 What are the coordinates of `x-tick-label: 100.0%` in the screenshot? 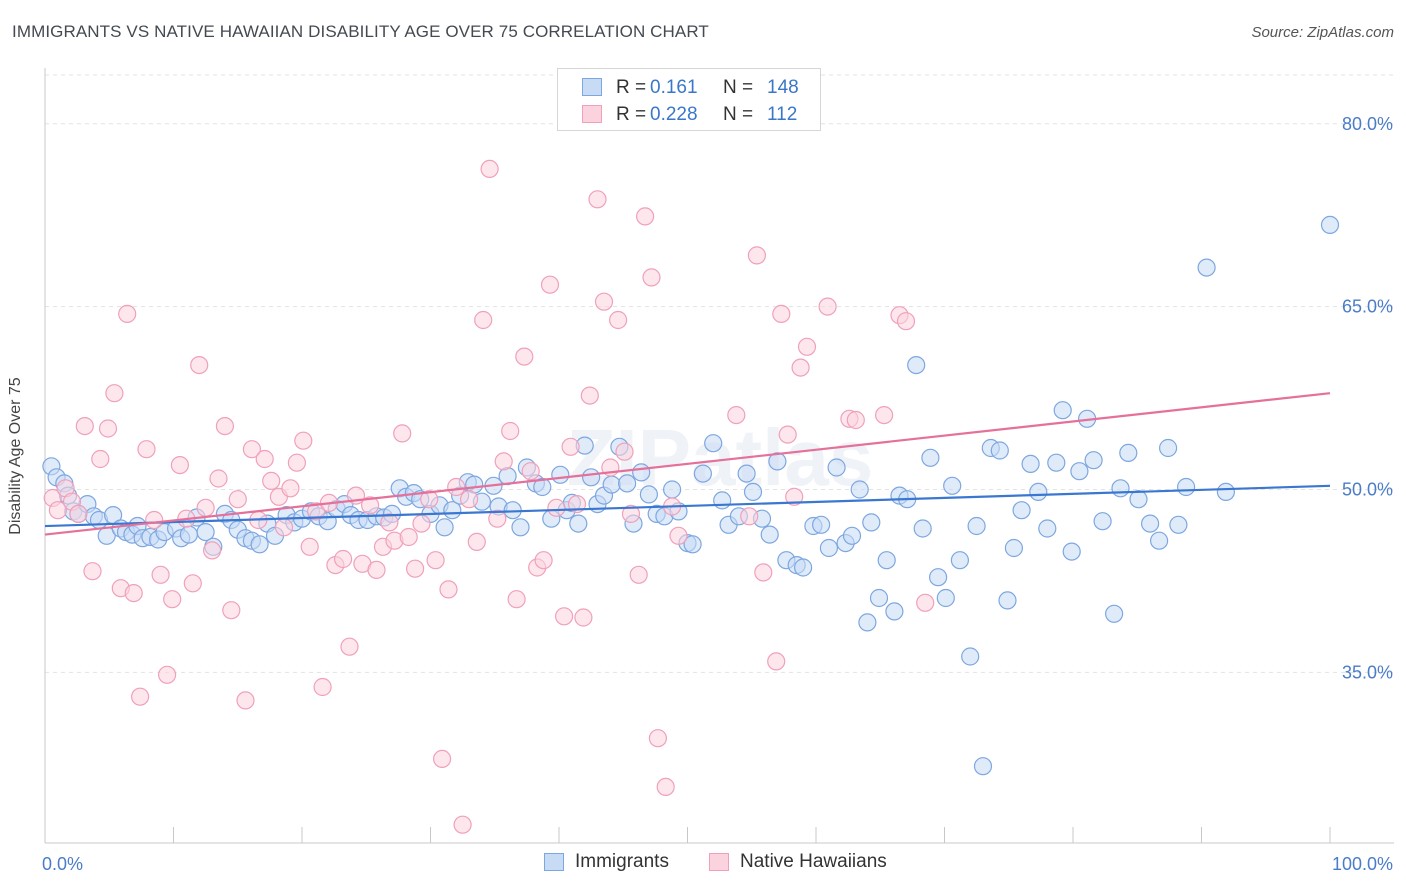 It's located at (1362, 864).